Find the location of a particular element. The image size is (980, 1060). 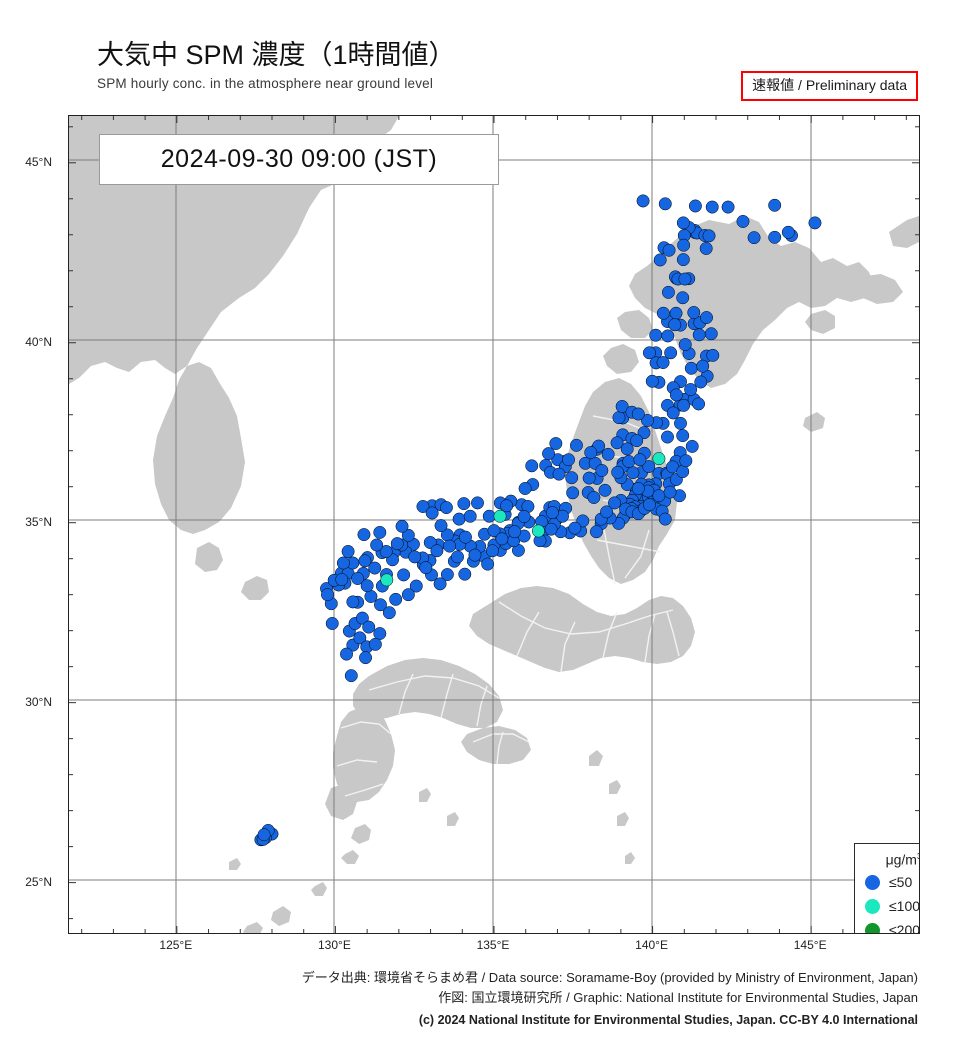

legend-item: ≤200 is located at coordinates (890, 926).